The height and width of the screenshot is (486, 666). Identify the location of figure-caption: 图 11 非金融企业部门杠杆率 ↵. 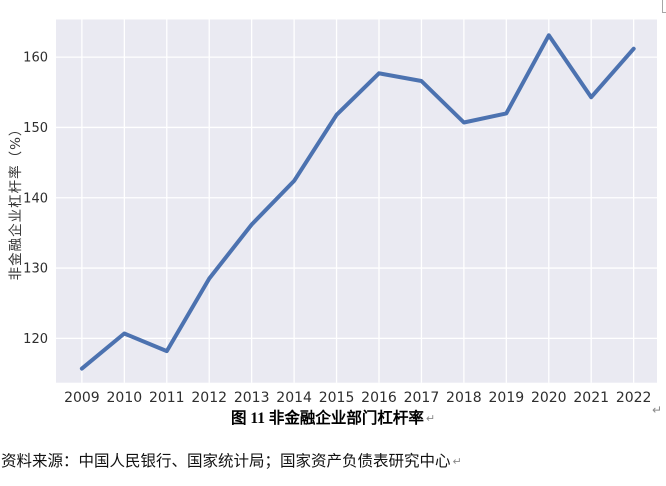
(333, 418).